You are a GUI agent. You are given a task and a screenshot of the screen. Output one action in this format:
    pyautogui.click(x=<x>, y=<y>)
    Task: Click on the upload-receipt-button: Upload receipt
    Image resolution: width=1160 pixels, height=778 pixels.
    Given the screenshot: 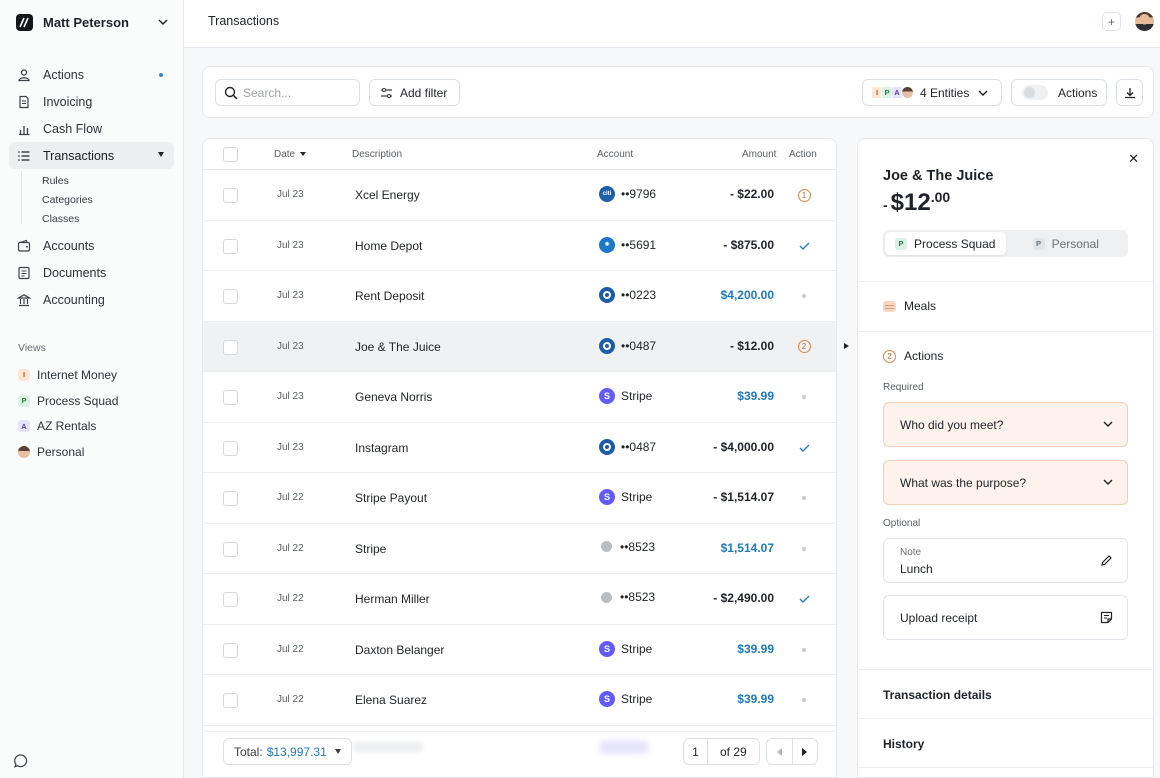 What is the action you would take?
    pyautogui.click(x=1005, y=617)
    